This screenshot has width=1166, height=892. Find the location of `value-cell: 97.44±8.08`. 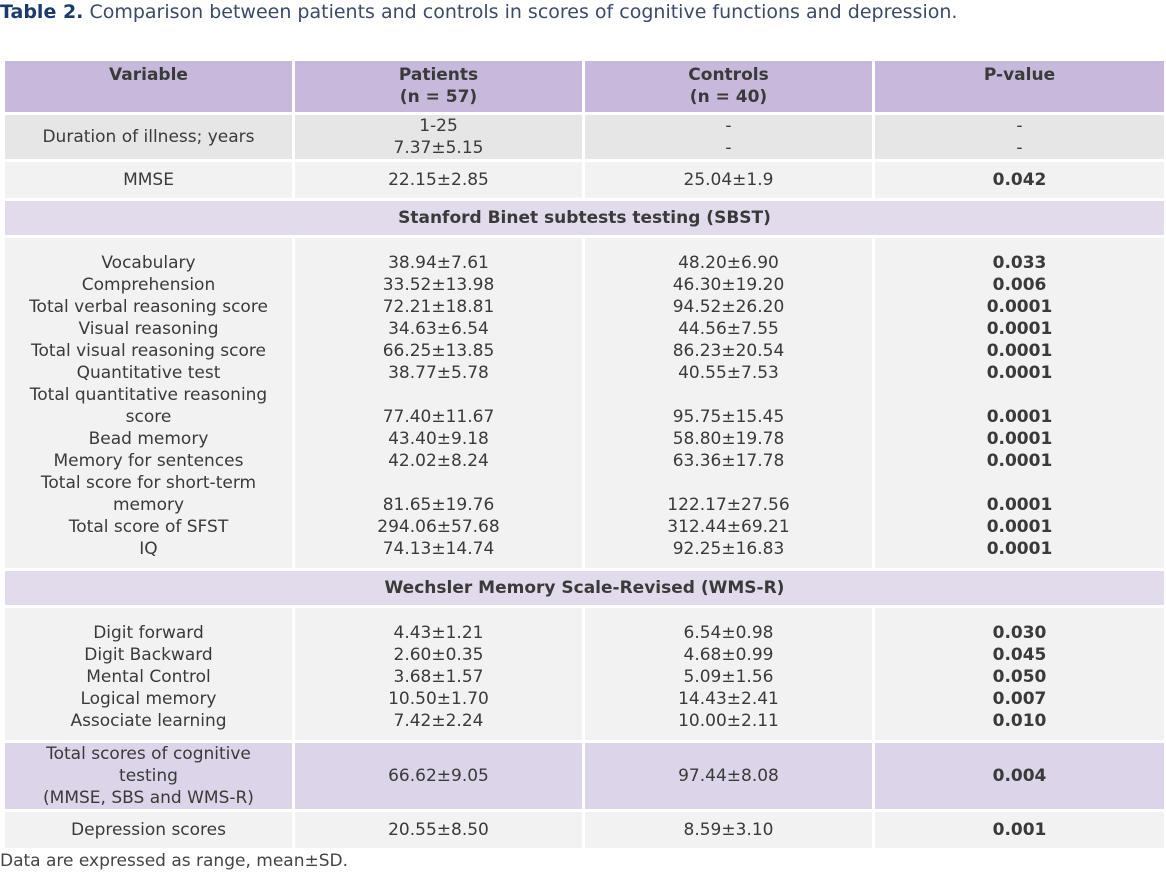

value-cell: 97.44±8.08 is located at coordinates (728, 776).